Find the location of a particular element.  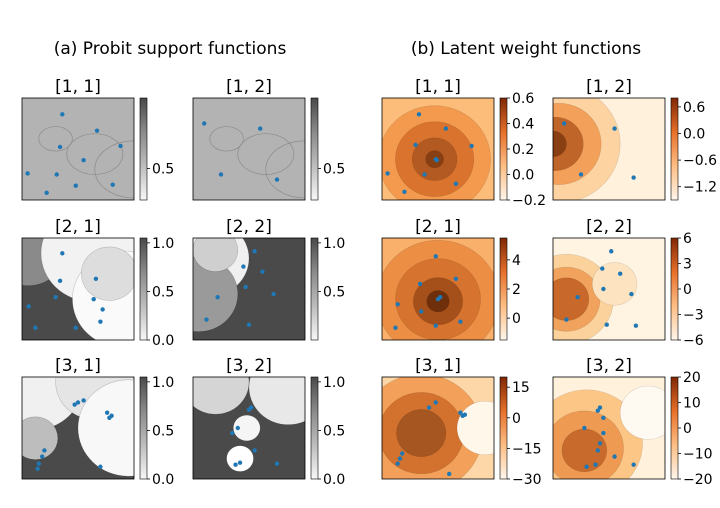

panel-title: [2, 1] is located at coordinates (438, 227).